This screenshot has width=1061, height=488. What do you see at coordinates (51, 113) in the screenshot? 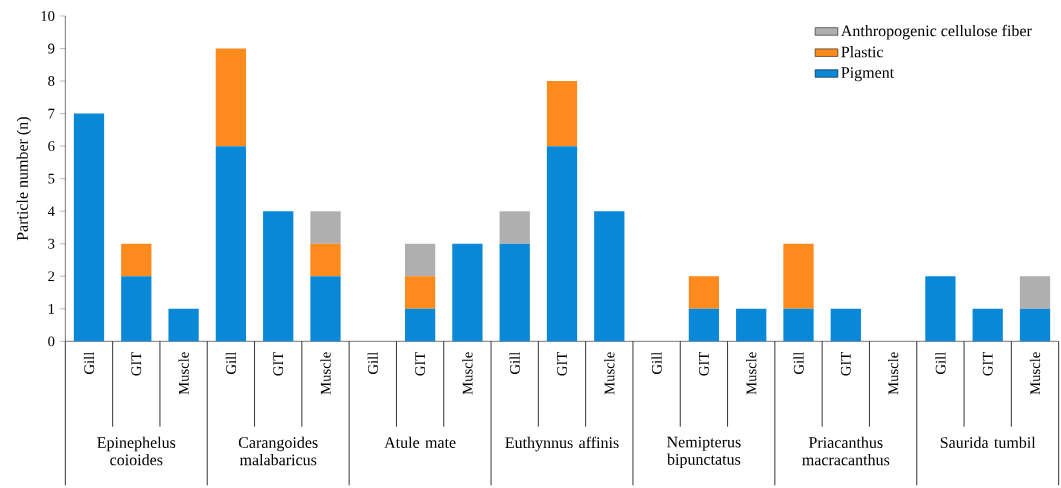
I see `y-tick-label: 7` at bounding box center [51, 113].